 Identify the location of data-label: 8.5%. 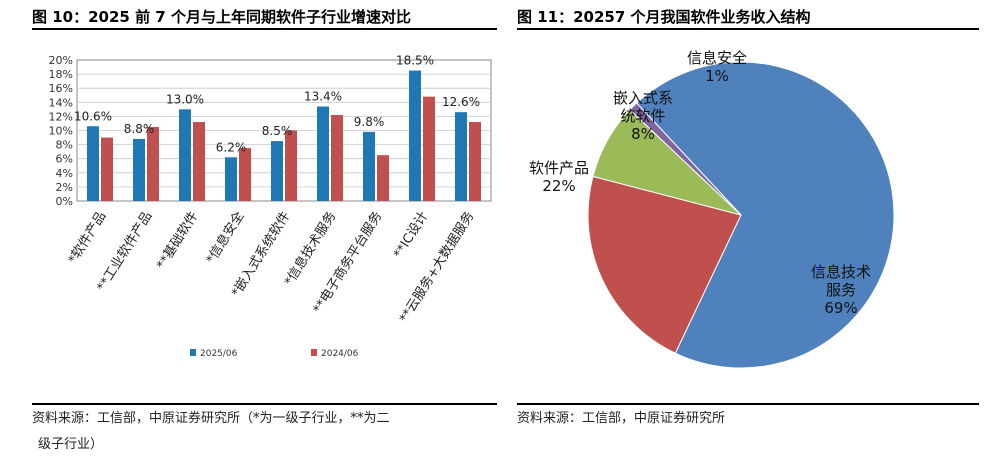
(277, 131).